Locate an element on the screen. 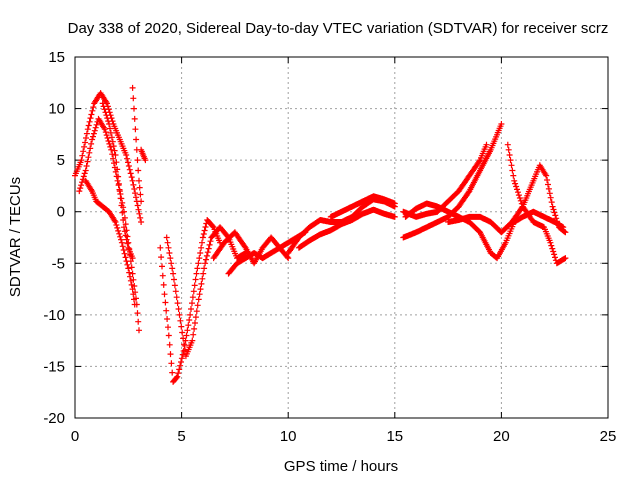 The width and height of the screenshot is (640, 480). y-tick-label: -10 is located at coordinates (54, 315).